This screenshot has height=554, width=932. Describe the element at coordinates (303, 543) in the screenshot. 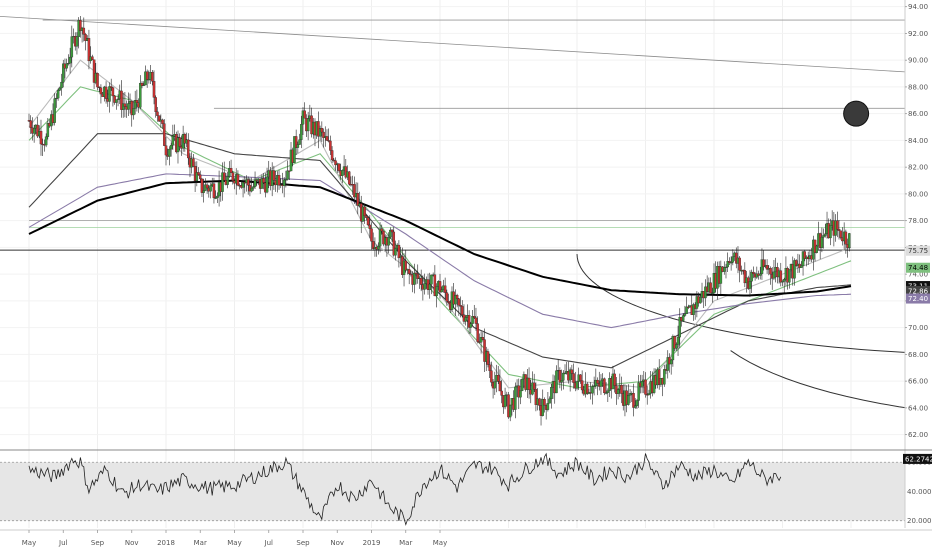

I see `date-tick-label: Sep` at that location.